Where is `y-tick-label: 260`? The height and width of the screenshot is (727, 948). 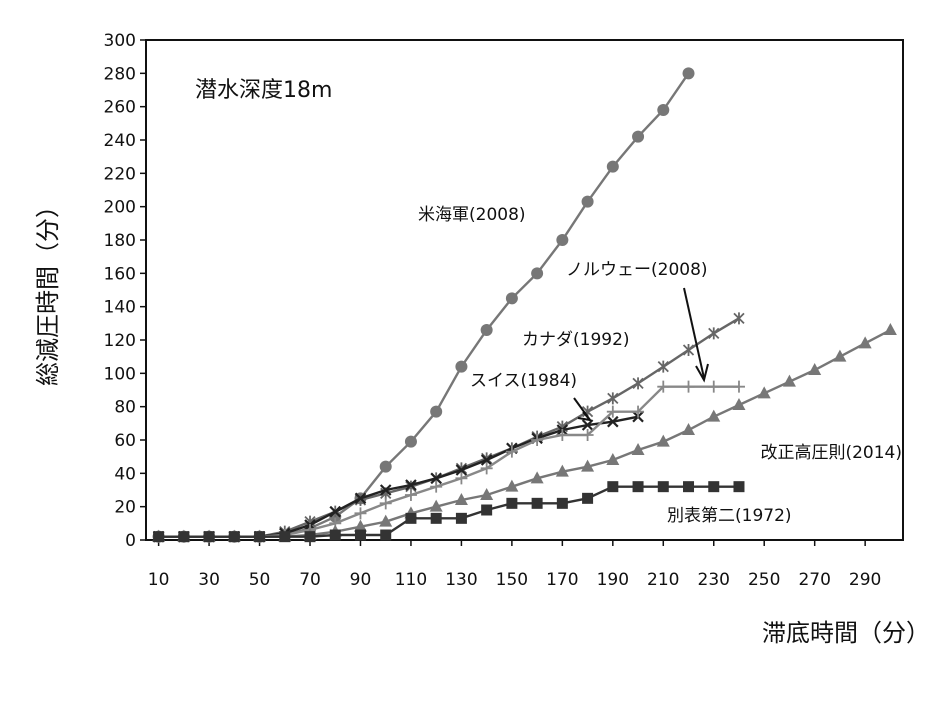 y-tick-label: 260 is located at coordinates (120, 108).